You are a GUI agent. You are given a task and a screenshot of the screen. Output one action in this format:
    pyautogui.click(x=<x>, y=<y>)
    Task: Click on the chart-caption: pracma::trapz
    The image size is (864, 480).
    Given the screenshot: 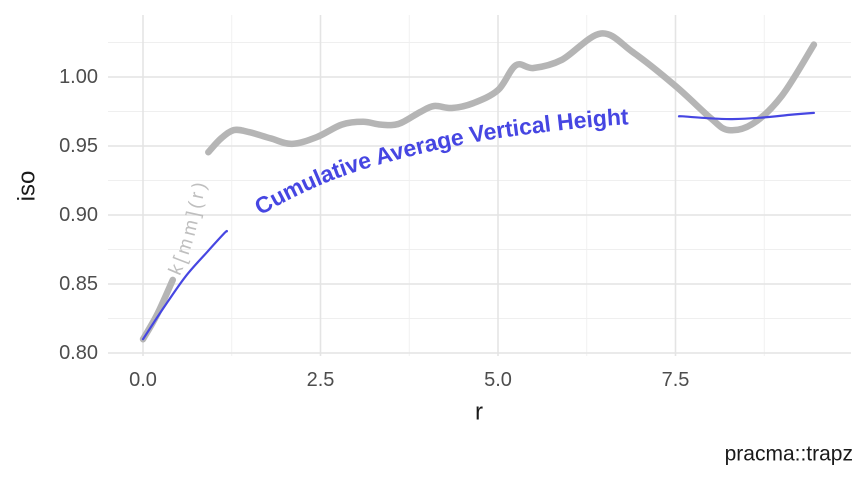 What is the action you would take?
    pyautogui.click(x=789, y=454)
    